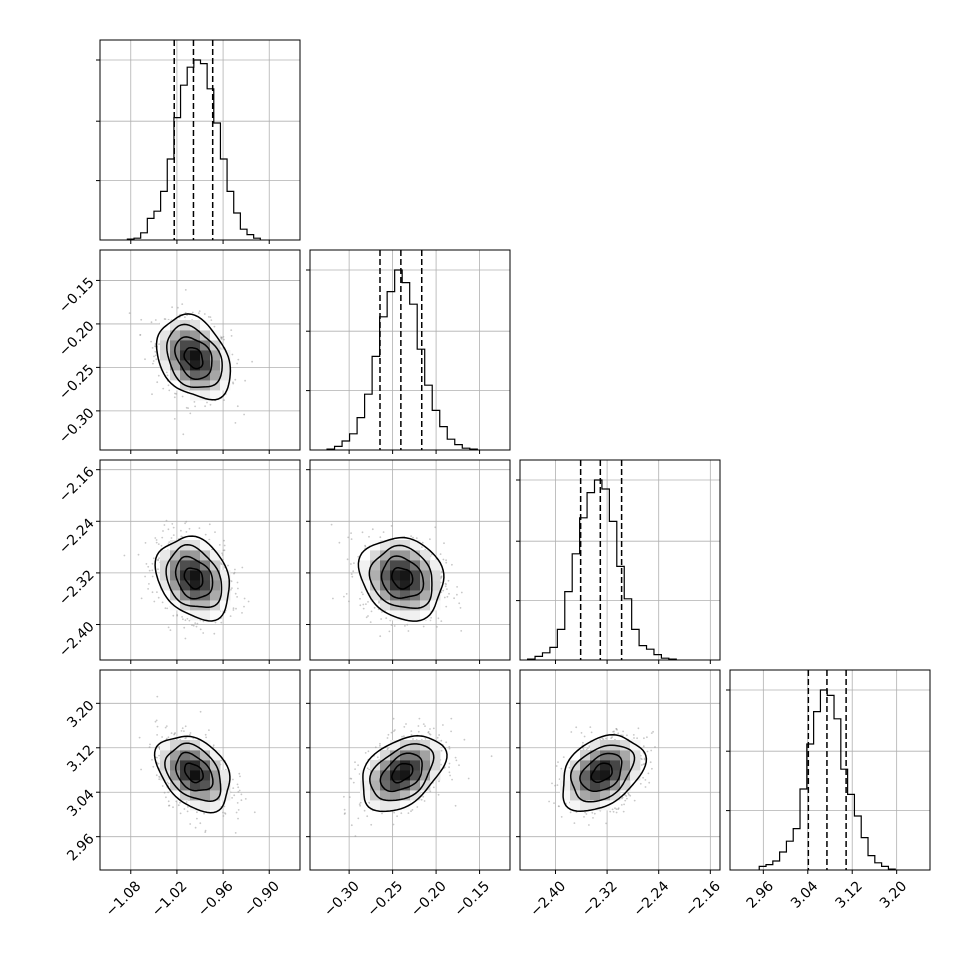  Describe the element at coordinates (192, 774) in the screenshot. I see `contours` at that location.